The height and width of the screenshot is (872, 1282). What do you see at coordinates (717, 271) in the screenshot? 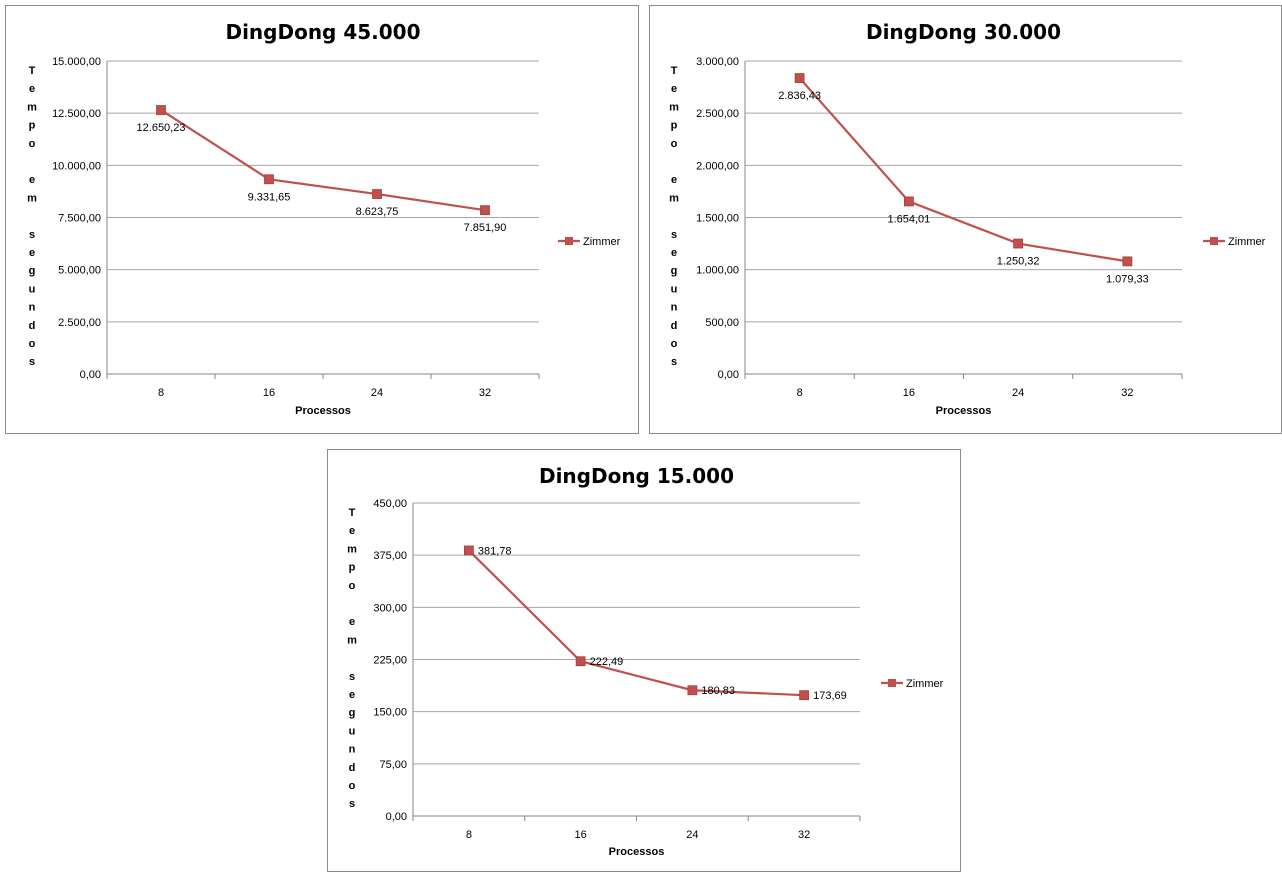
I see `y-tick-label: 1.000,00` at bounding box center [717, 271].